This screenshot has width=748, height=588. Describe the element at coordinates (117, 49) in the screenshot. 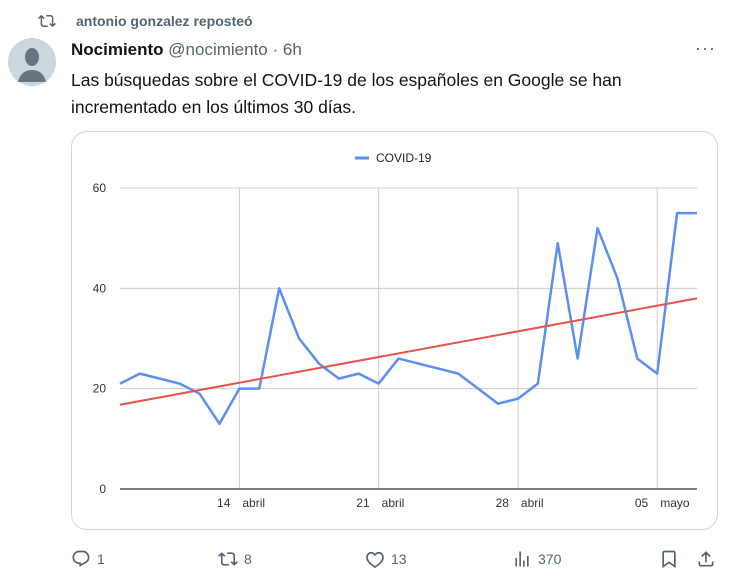

I see `author-name: Nocimiento` at that location.